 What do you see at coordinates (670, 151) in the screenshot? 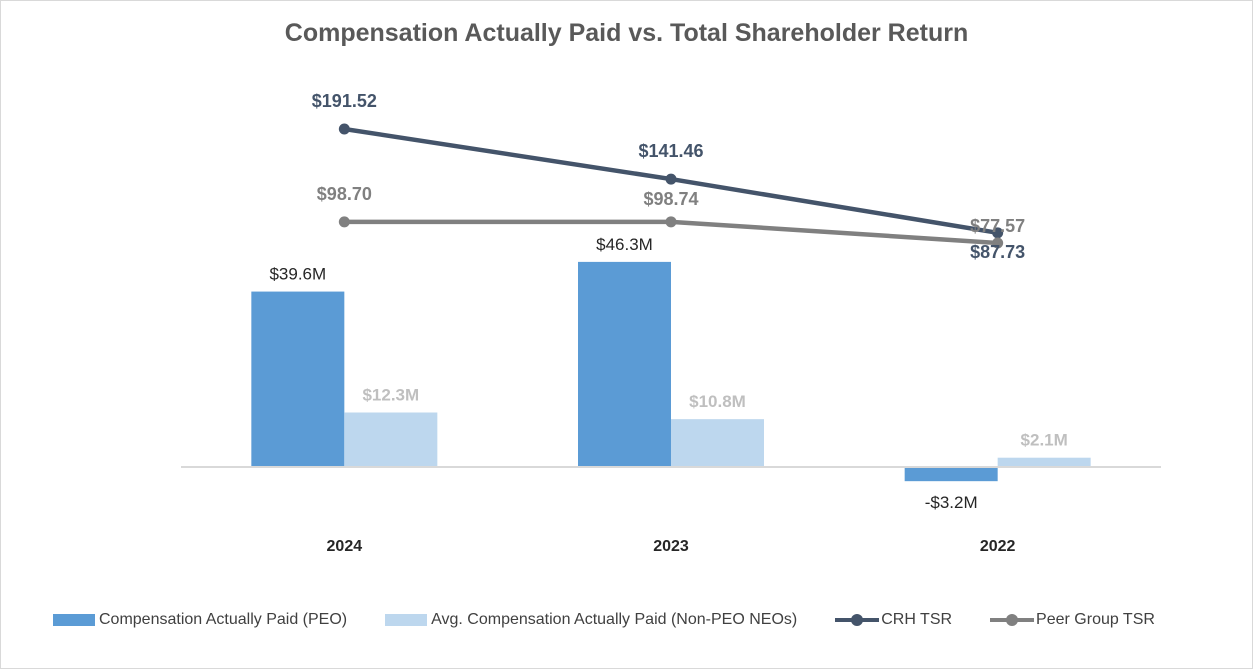
I see `data-label-crh-tsr-2023: $141.46` at bounding box center [670, 151].